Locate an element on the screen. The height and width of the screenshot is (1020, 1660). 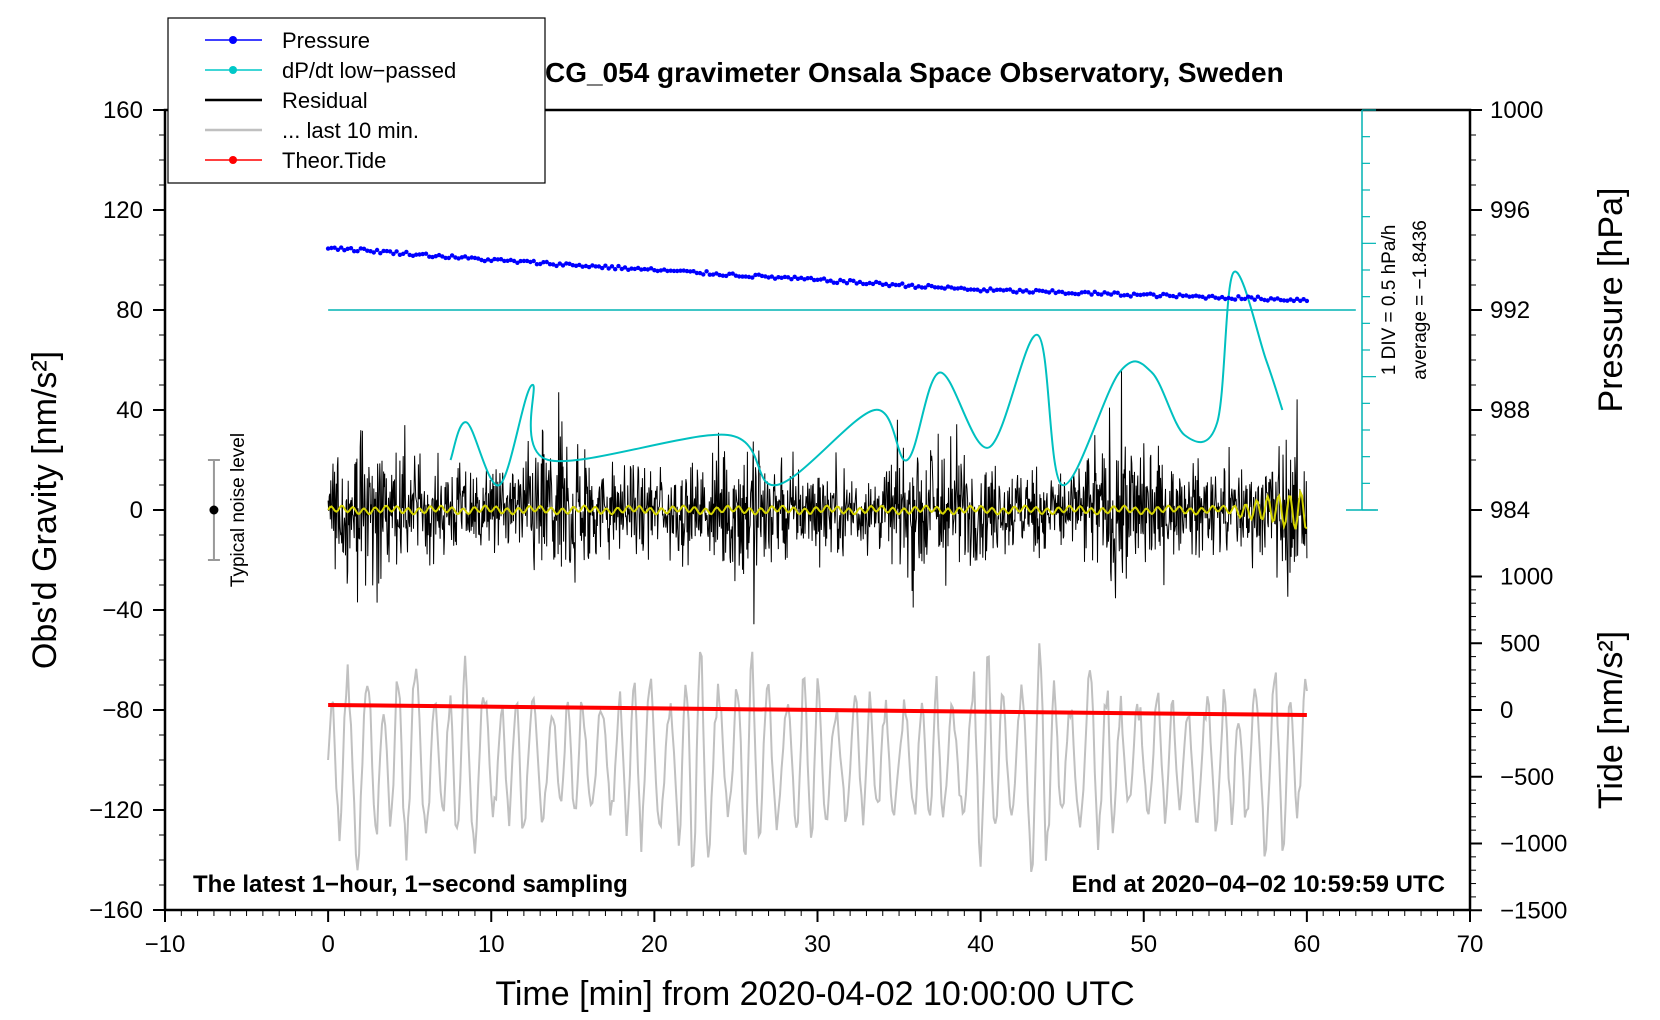
typical-noise-bar is located at coordinates (213, 510).